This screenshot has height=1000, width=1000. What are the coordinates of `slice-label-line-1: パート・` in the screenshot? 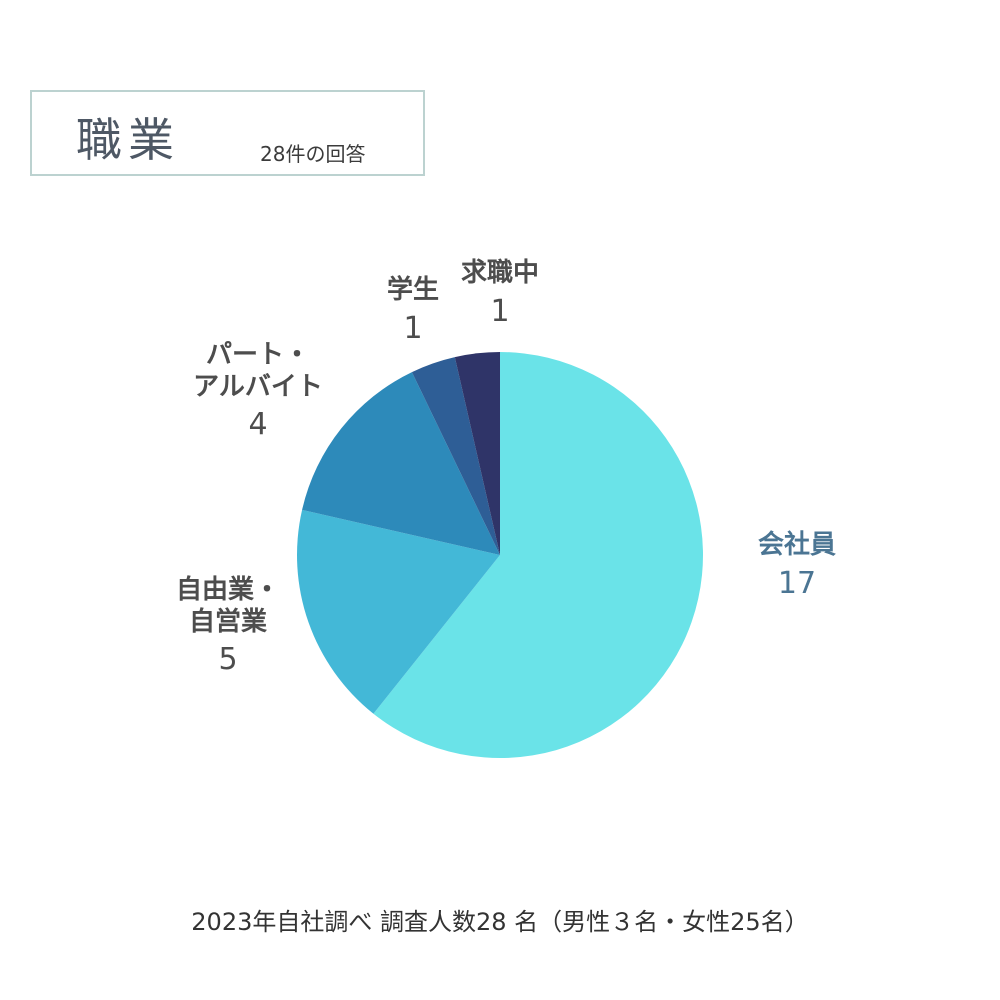 It's located at (257, 355).